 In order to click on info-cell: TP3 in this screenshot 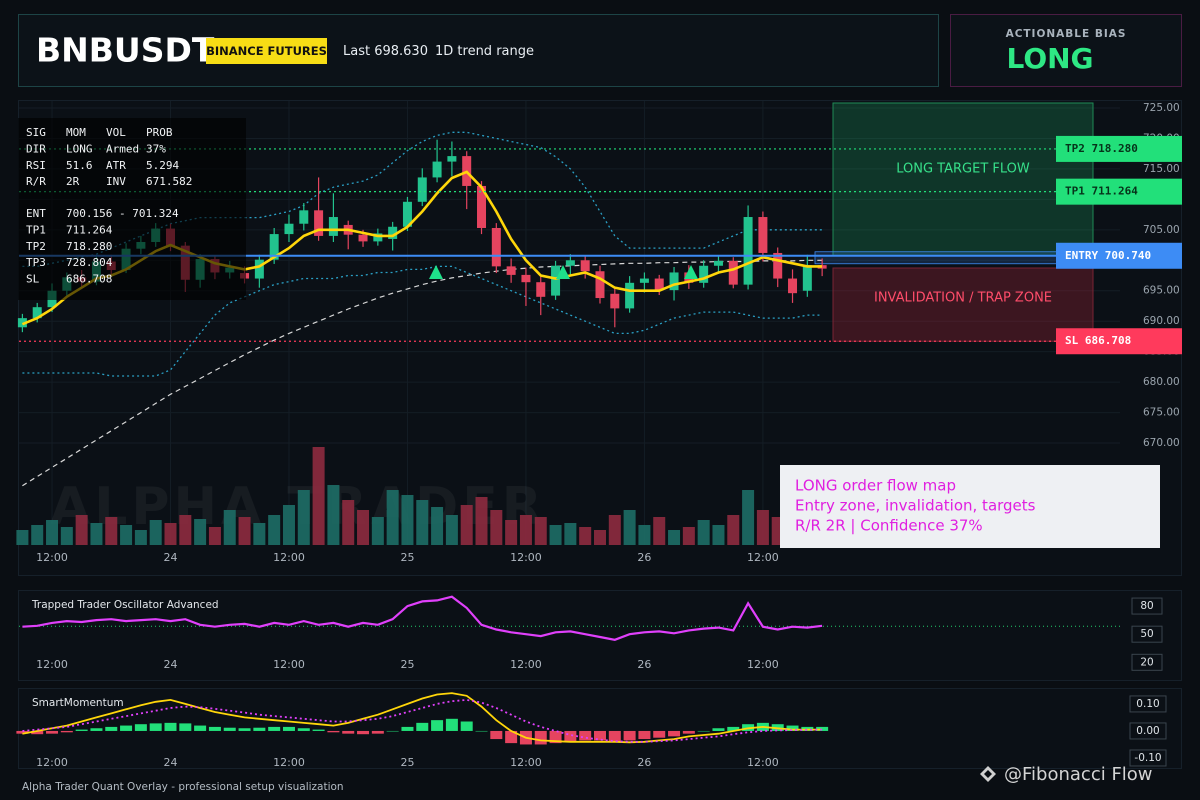, I will do `click(36, 262)`.